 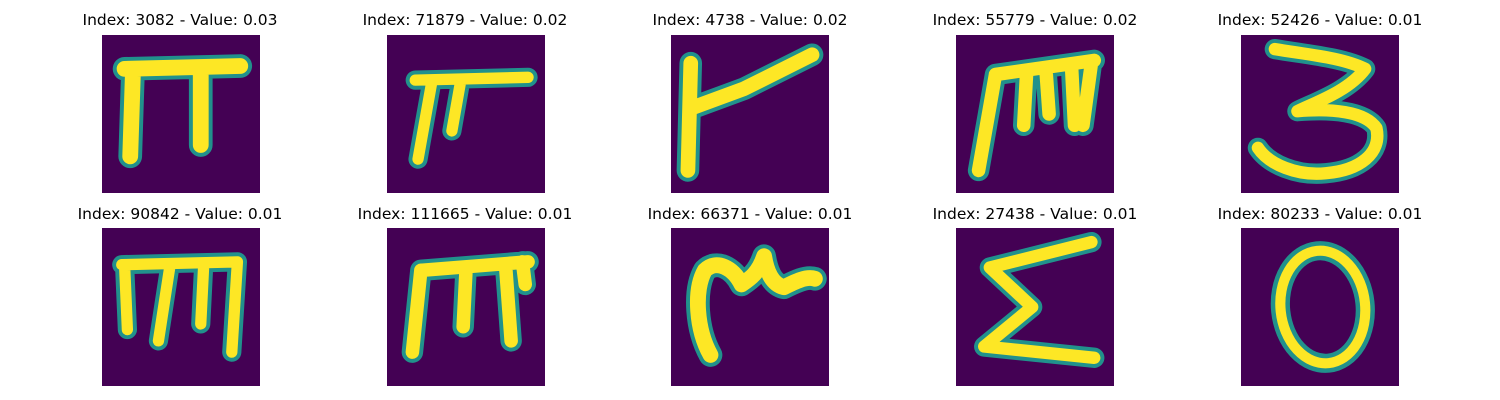 I want to click on panel-title: Index: 4738 - Value: 0.02, so click(x=750, y=20).